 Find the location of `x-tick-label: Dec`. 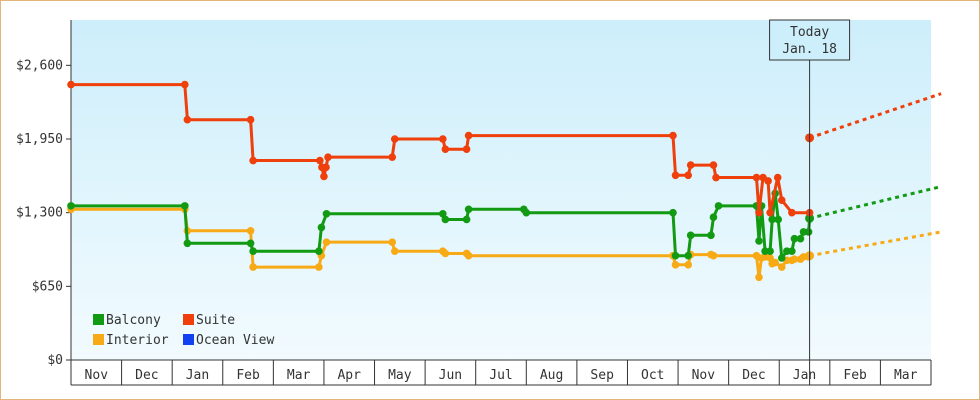

x-tick-label: Dec is located at coordinates (753, 375).